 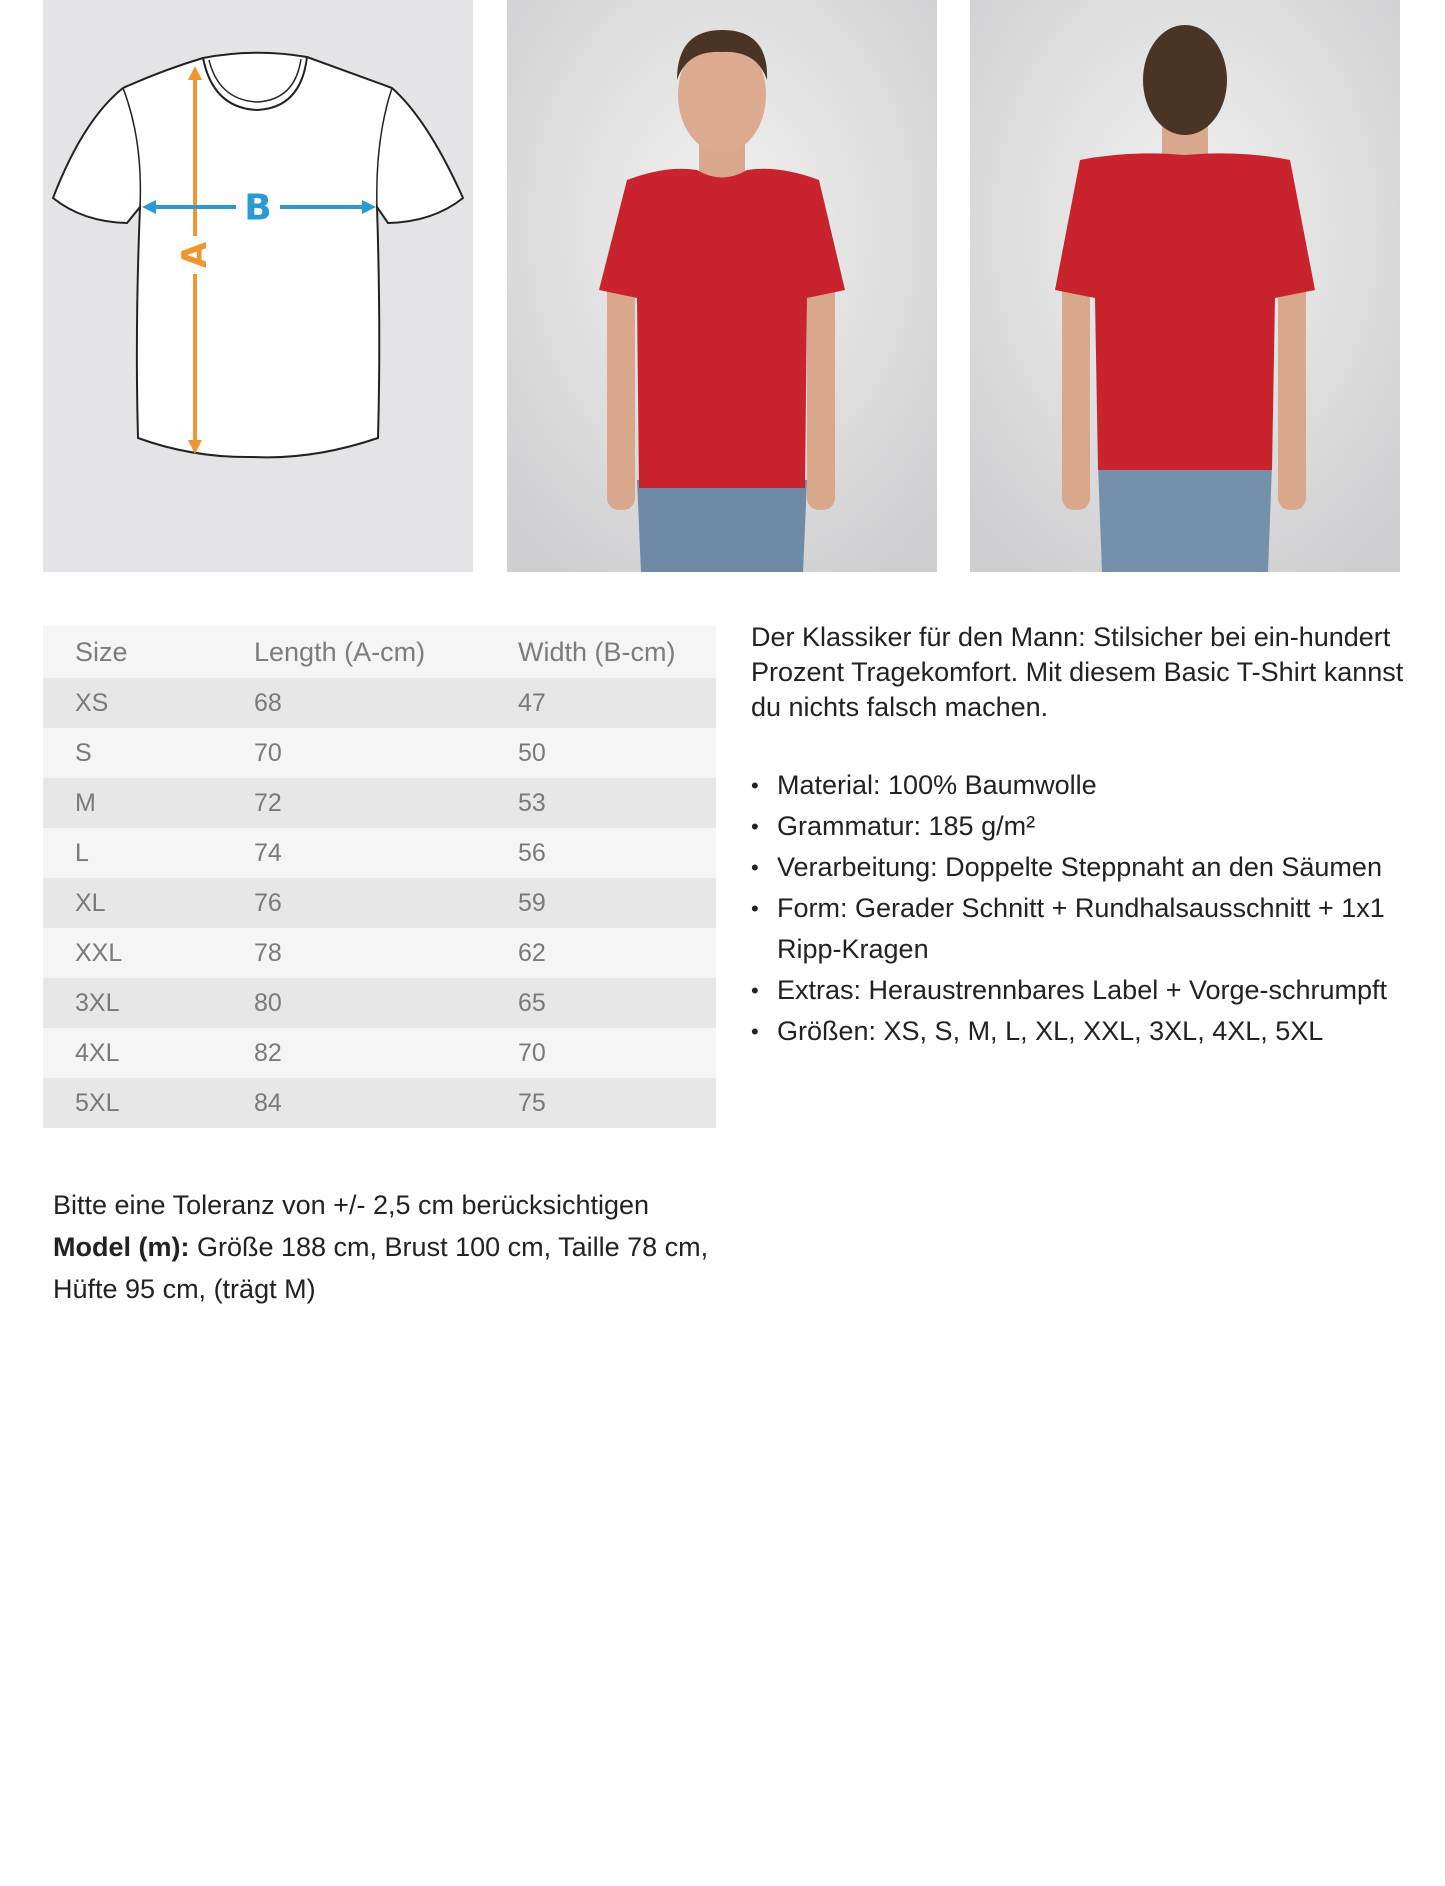 What do you see at coordinates (268, 1002) in the screenshot?
I see `cell-length: 80` at bounding box center [268, 1002].